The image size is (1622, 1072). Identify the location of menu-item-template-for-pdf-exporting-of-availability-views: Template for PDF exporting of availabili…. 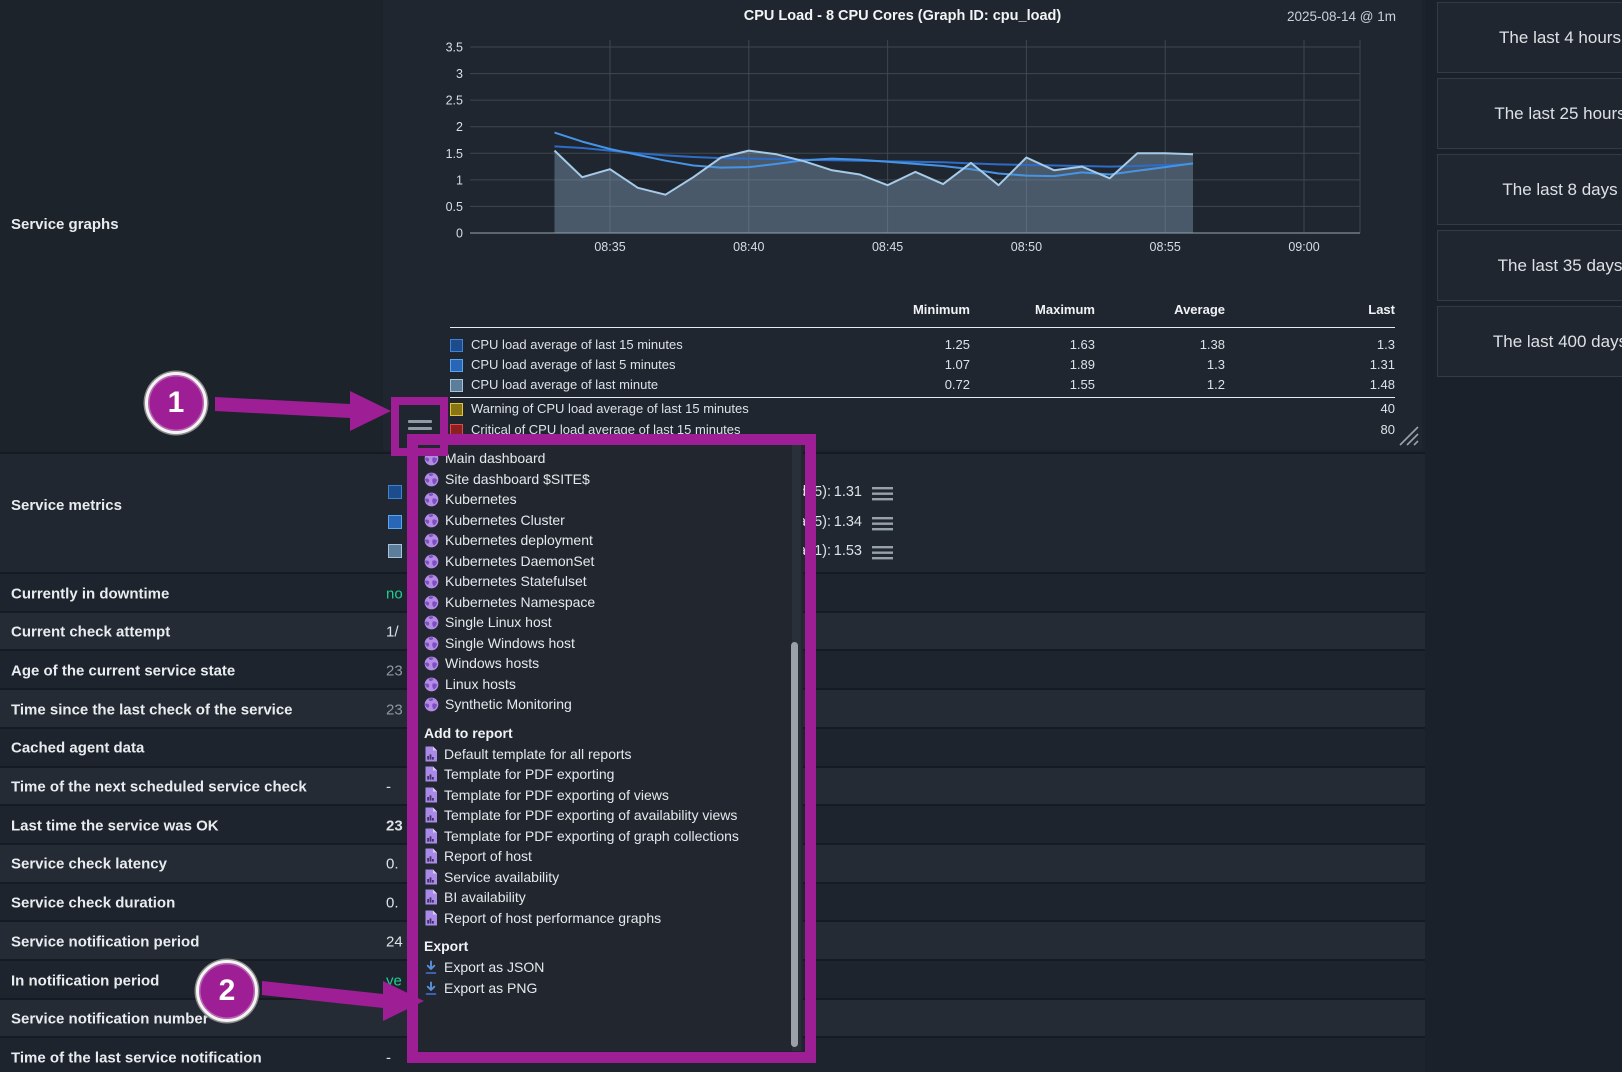
(613, 815).